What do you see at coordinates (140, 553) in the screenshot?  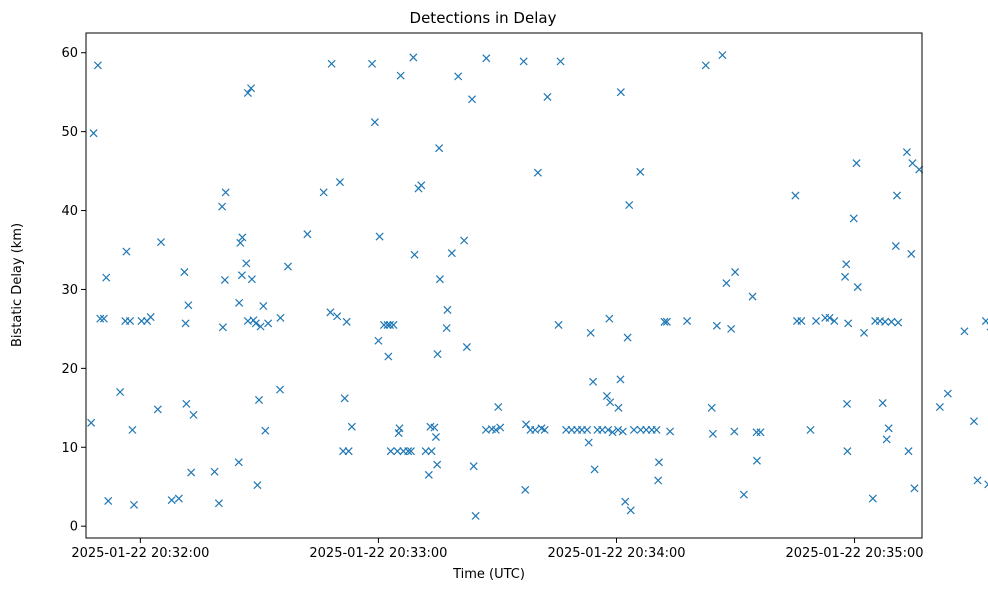 I see `x-tick-label: 2025-01-22 20:32:00` at bounding box center [140, 553].